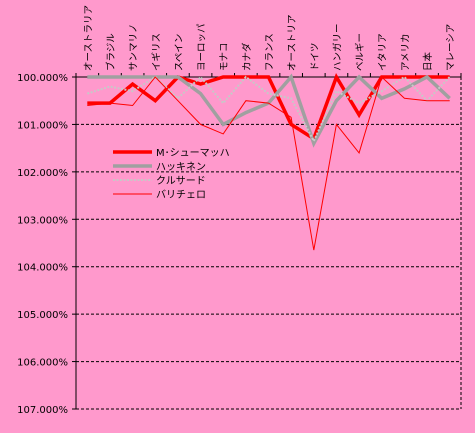  What do you see at coordinates (42, 315) in the screenshot?
I see `y-tick-label: 105.000%` at bounding box center [42, 315].